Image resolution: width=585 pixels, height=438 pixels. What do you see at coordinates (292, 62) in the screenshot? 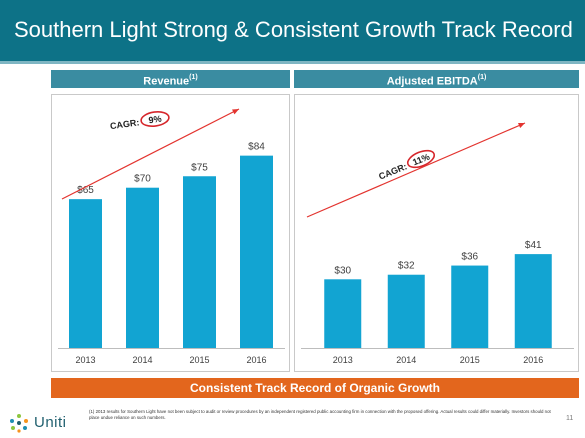
I see `title-rule` at bounding box center [292, 62].